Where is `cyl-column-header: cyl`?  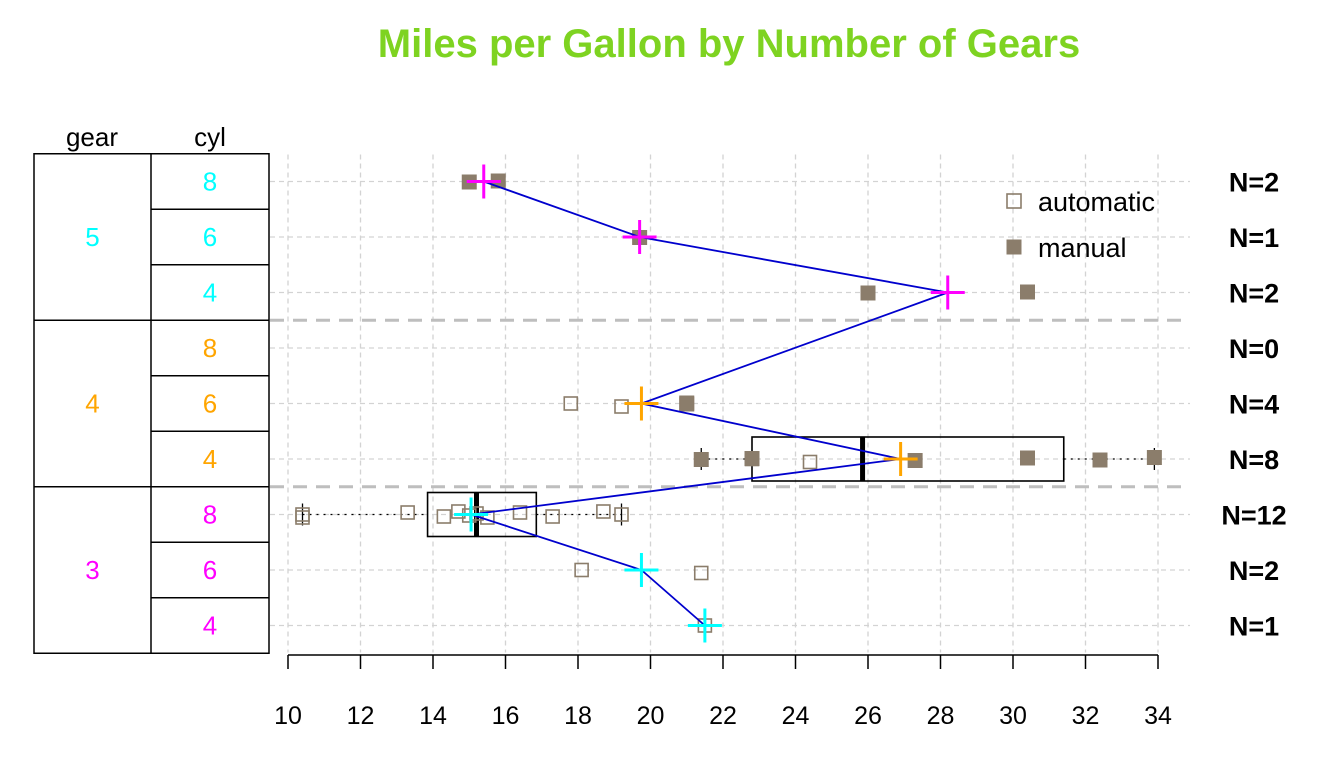
cyl-column-header: cyl is located at coordinates (210, 137).